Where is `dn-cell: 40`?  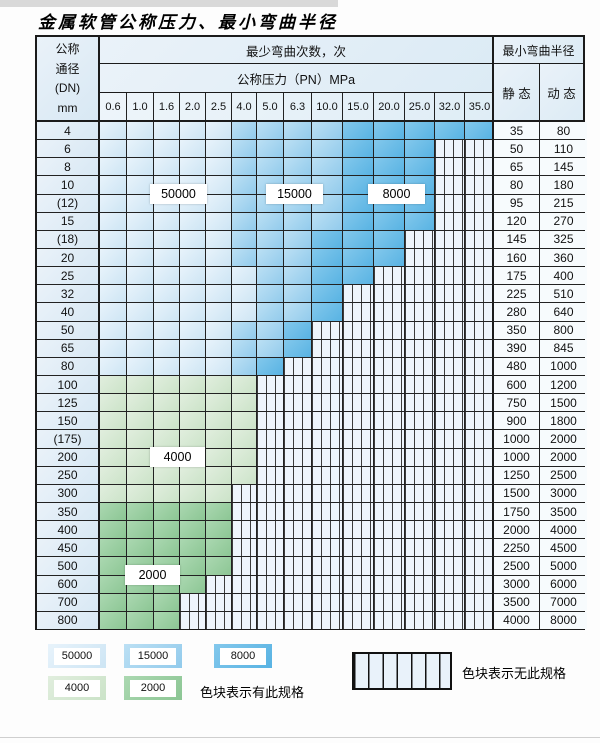 dn-cell: 40 is located at coordinates (68, 312).